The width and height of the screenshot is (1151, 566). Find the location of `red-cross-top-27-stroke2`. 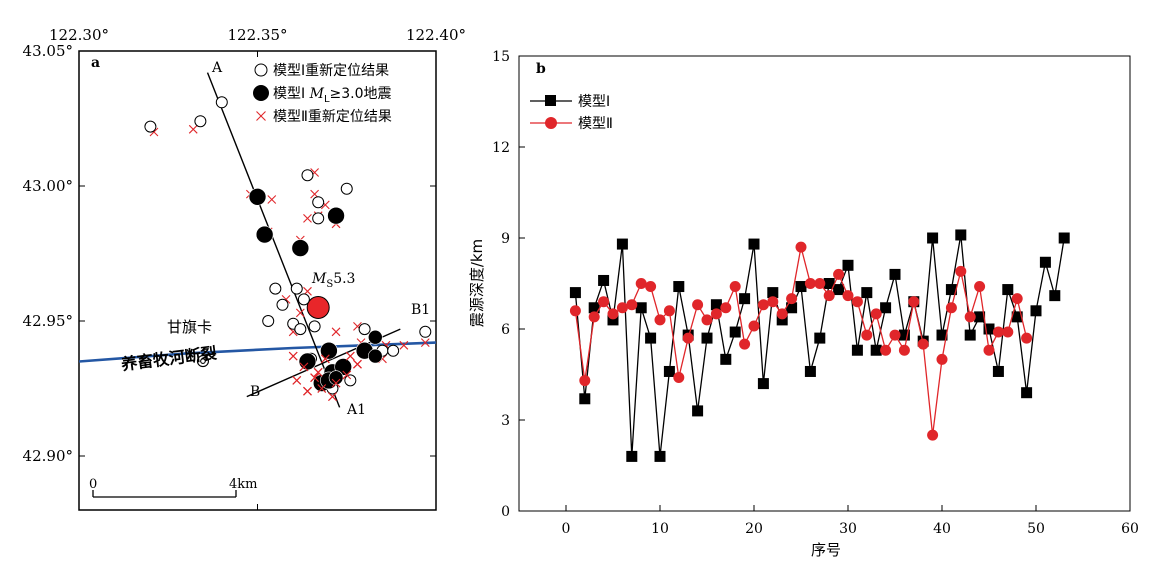

red-cross-top-27-stroke2 is located at coordinates (336, 383).